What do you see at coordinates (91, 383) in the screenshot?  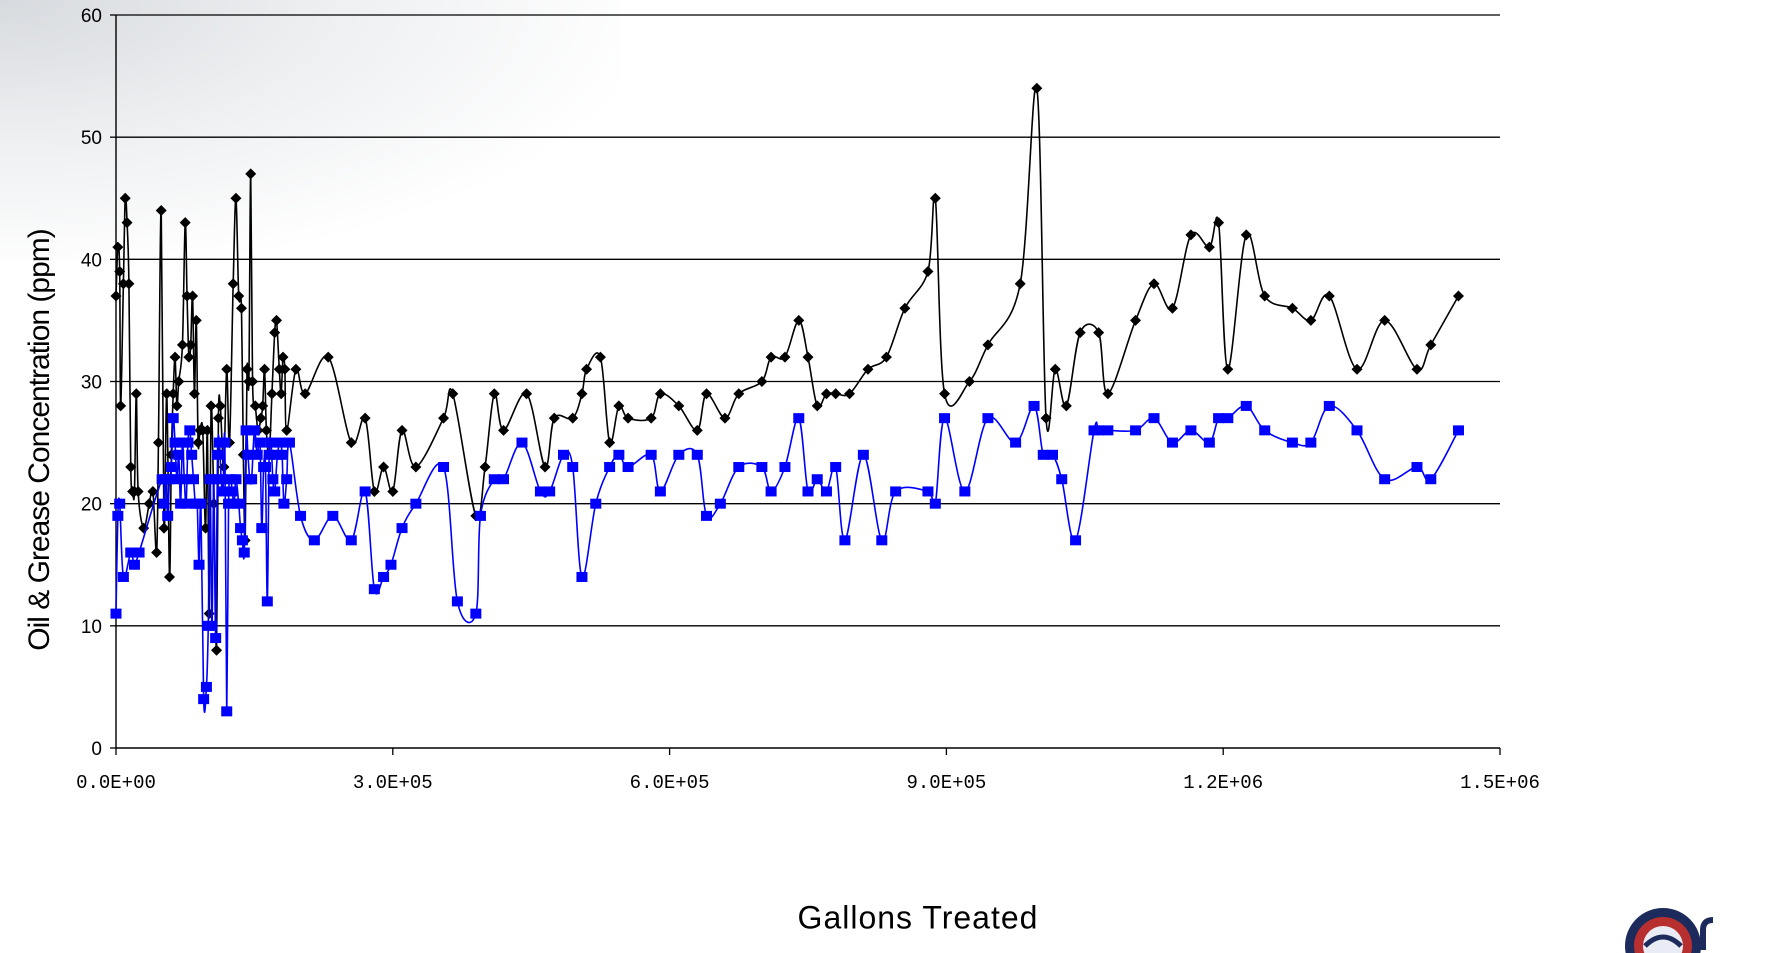 I see `y-tick-label: 30` at bounding box center [91, 383].